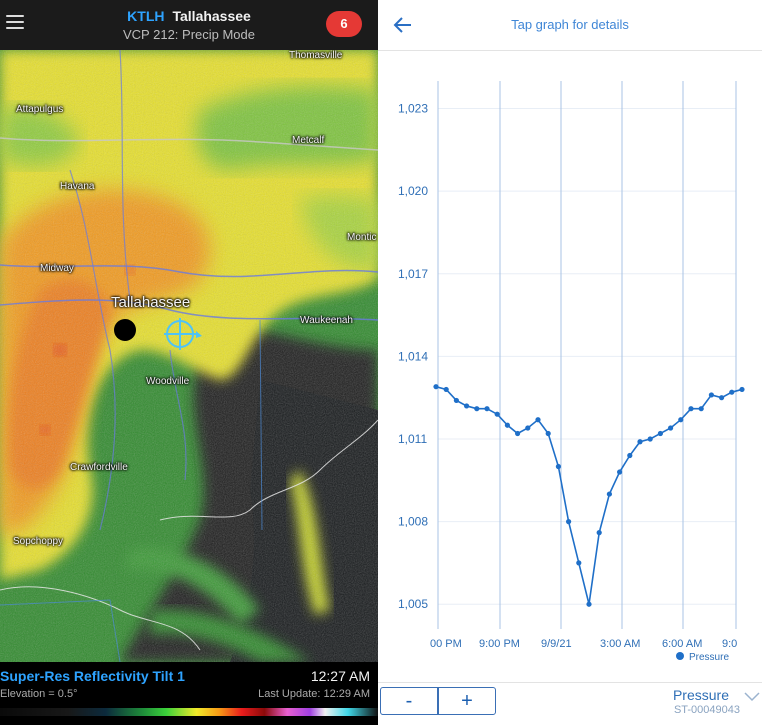  What do you see at coordinates (77, 186) in the screenshot?
I see `city-label-havana: Havana` at bounding box center [77, 186].